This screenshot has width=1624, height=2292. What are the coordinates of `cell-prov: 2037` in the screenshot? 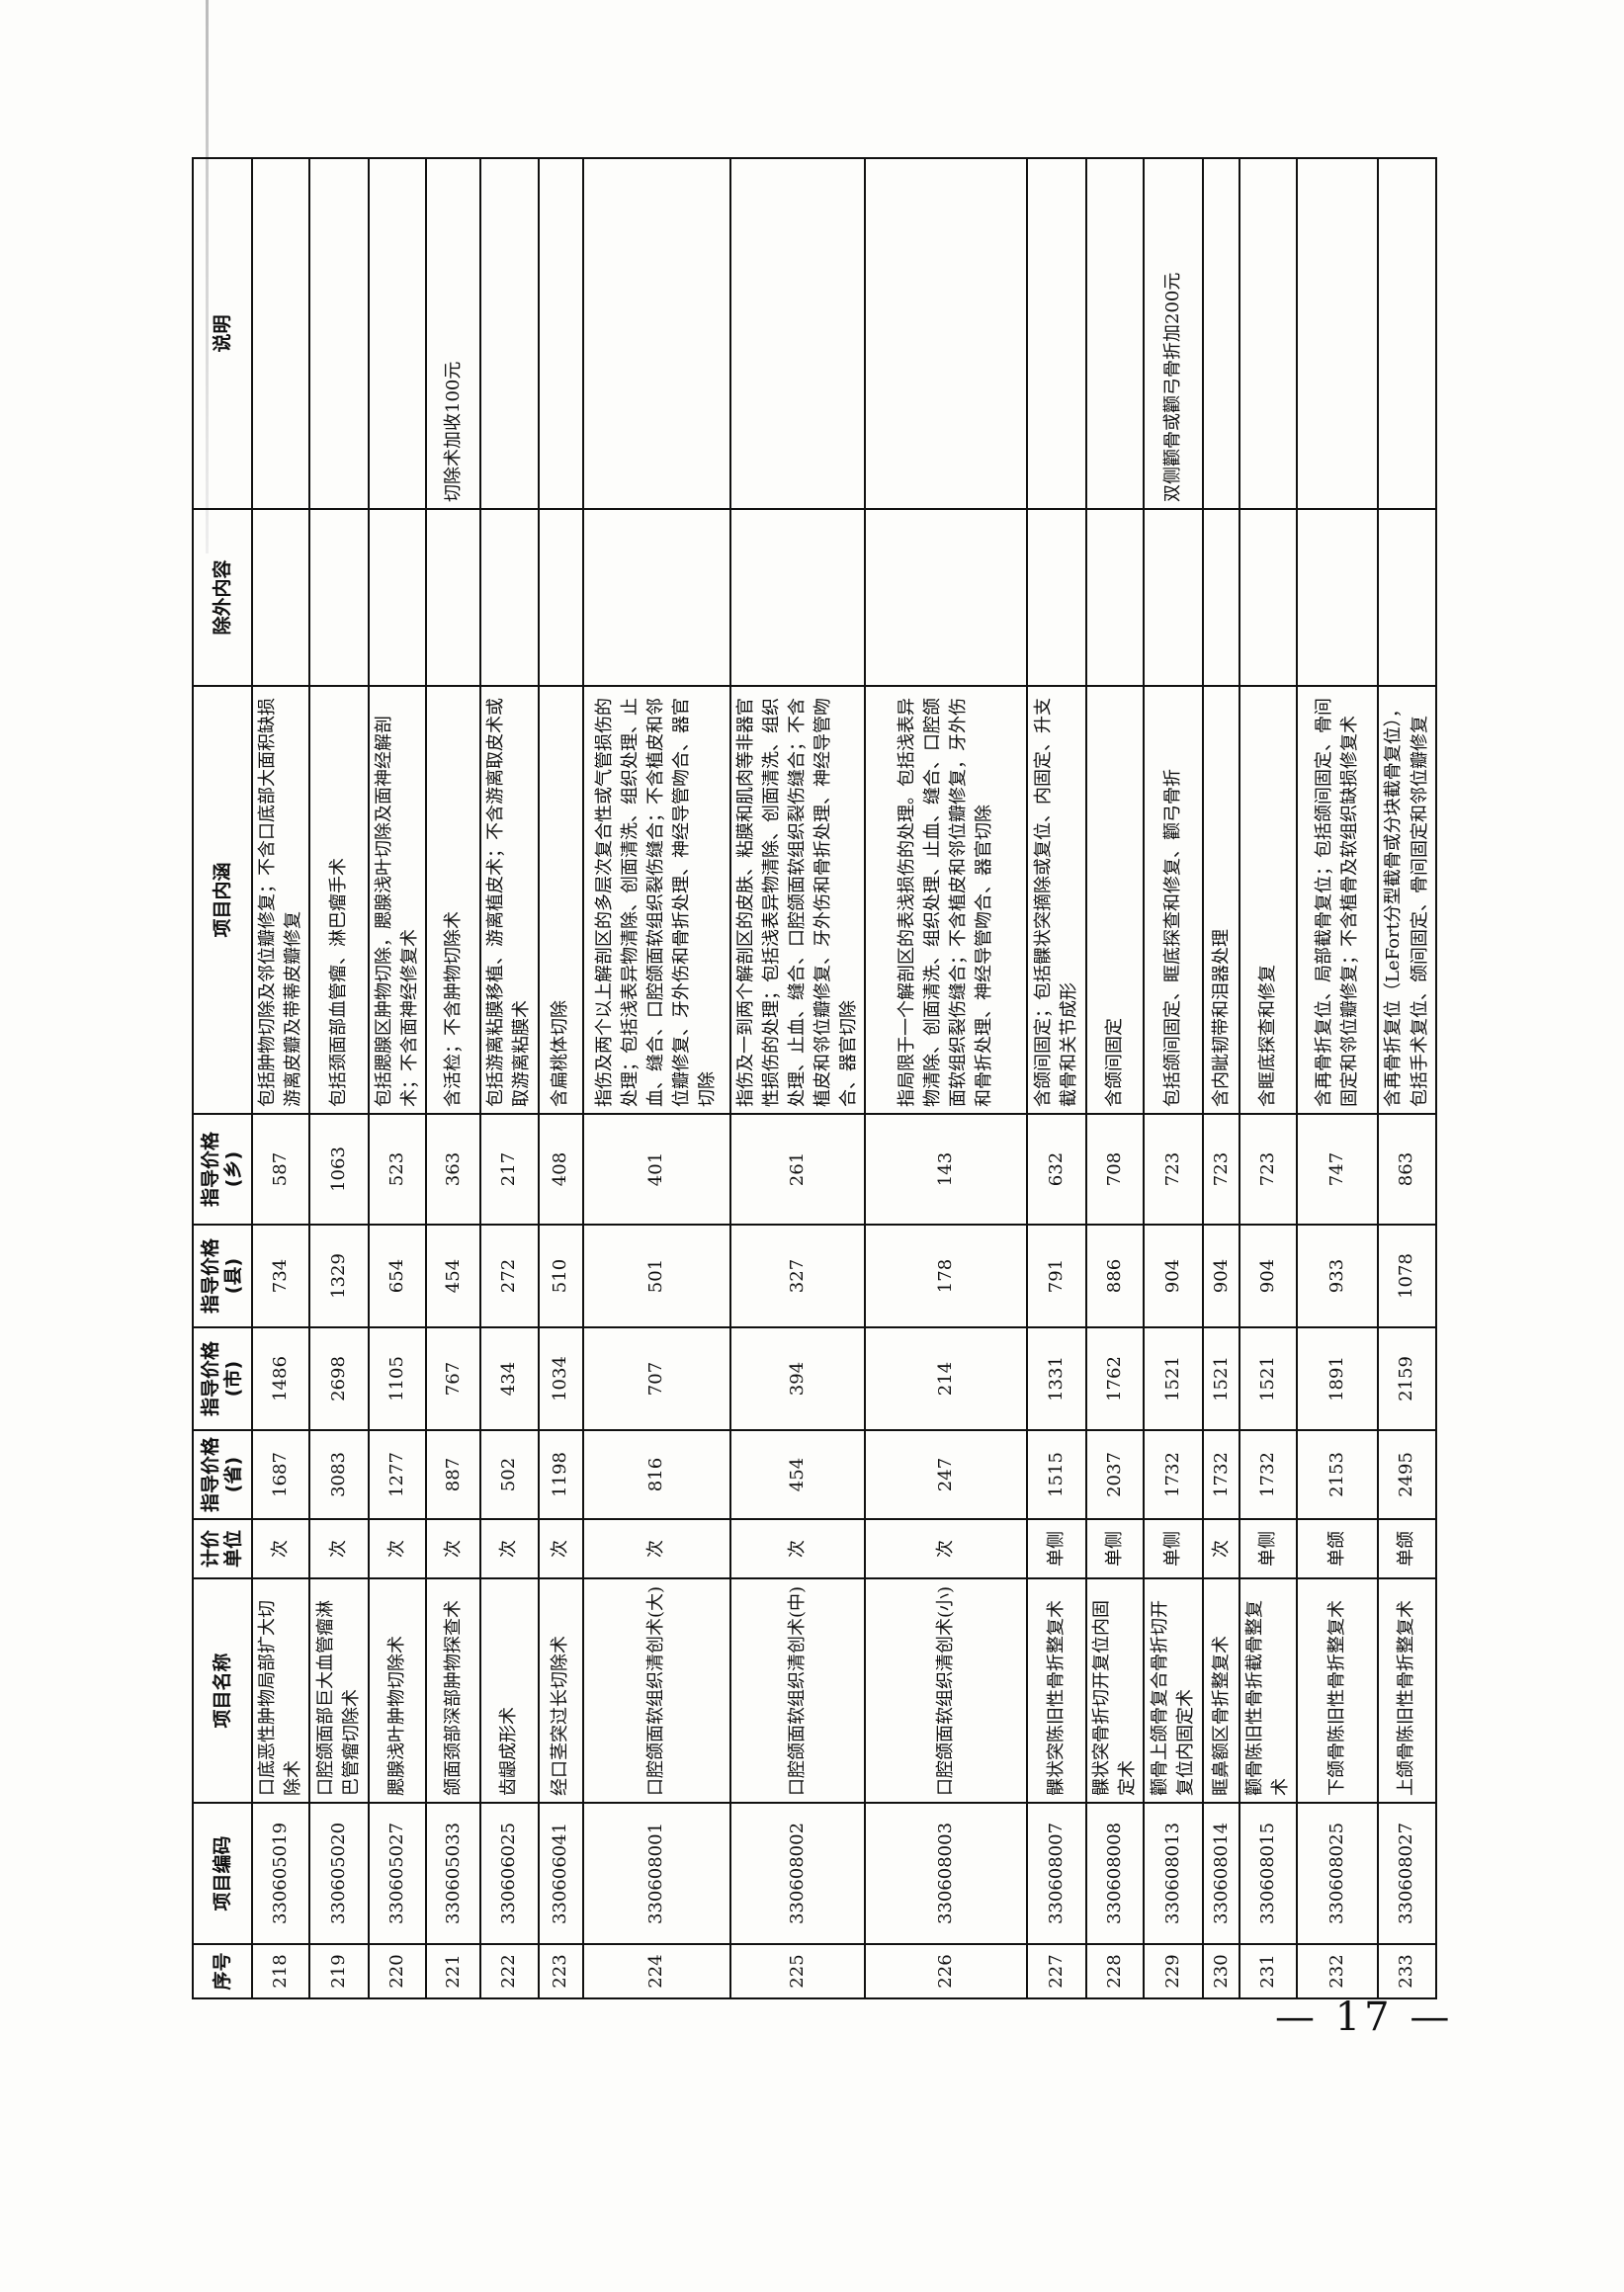 It's located at (1116, 1474).